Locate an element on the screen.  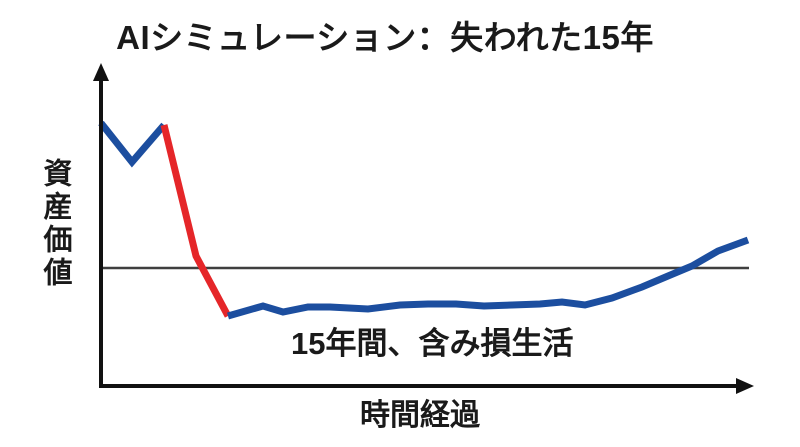
annotation-underwater-period: 15年間、含み損生活 is located at coordinates (432, 343).